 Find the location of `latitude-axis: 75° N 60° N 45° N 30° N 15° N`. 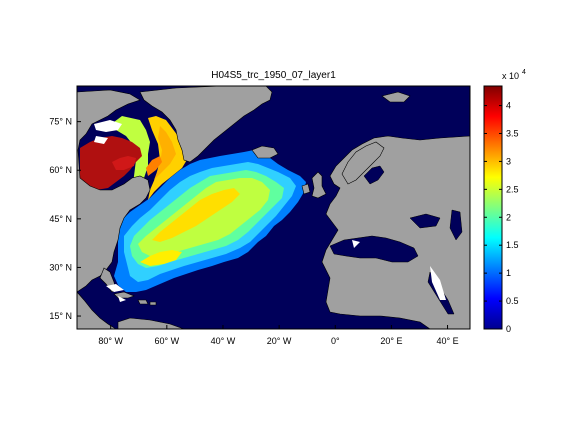

latitude-axis: 75° N 60° N 45° N 30° N 15° N is located at coordinates (65, 219).